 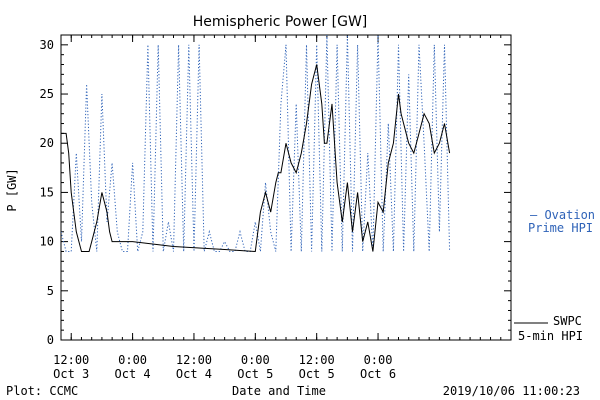 What do you see at coordinates (47, 143) in the screenshot?
I see `y-tick-label: 20` at bounding box center [47, 143].